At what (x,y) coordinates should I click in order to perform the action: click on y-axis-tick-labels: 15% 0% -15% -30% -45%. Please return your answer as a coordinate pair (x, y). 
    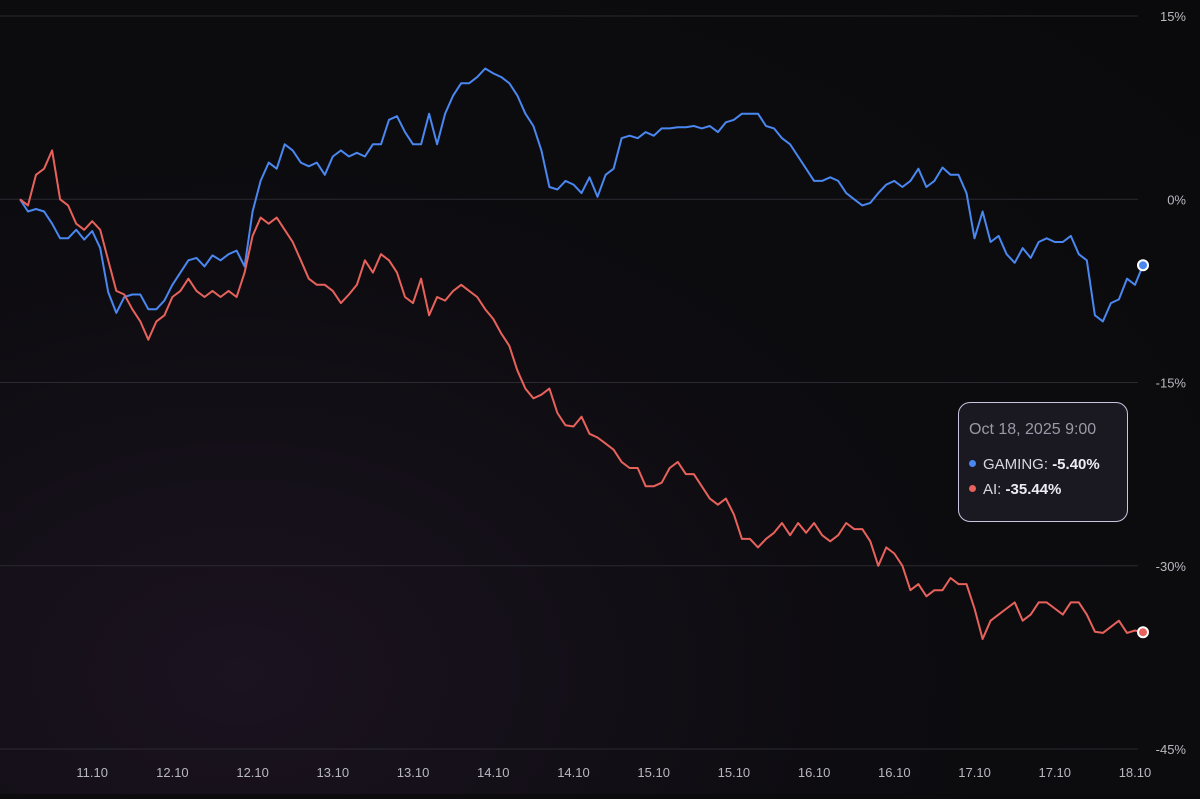
    Looking at the image, I should click on (1171, 383).